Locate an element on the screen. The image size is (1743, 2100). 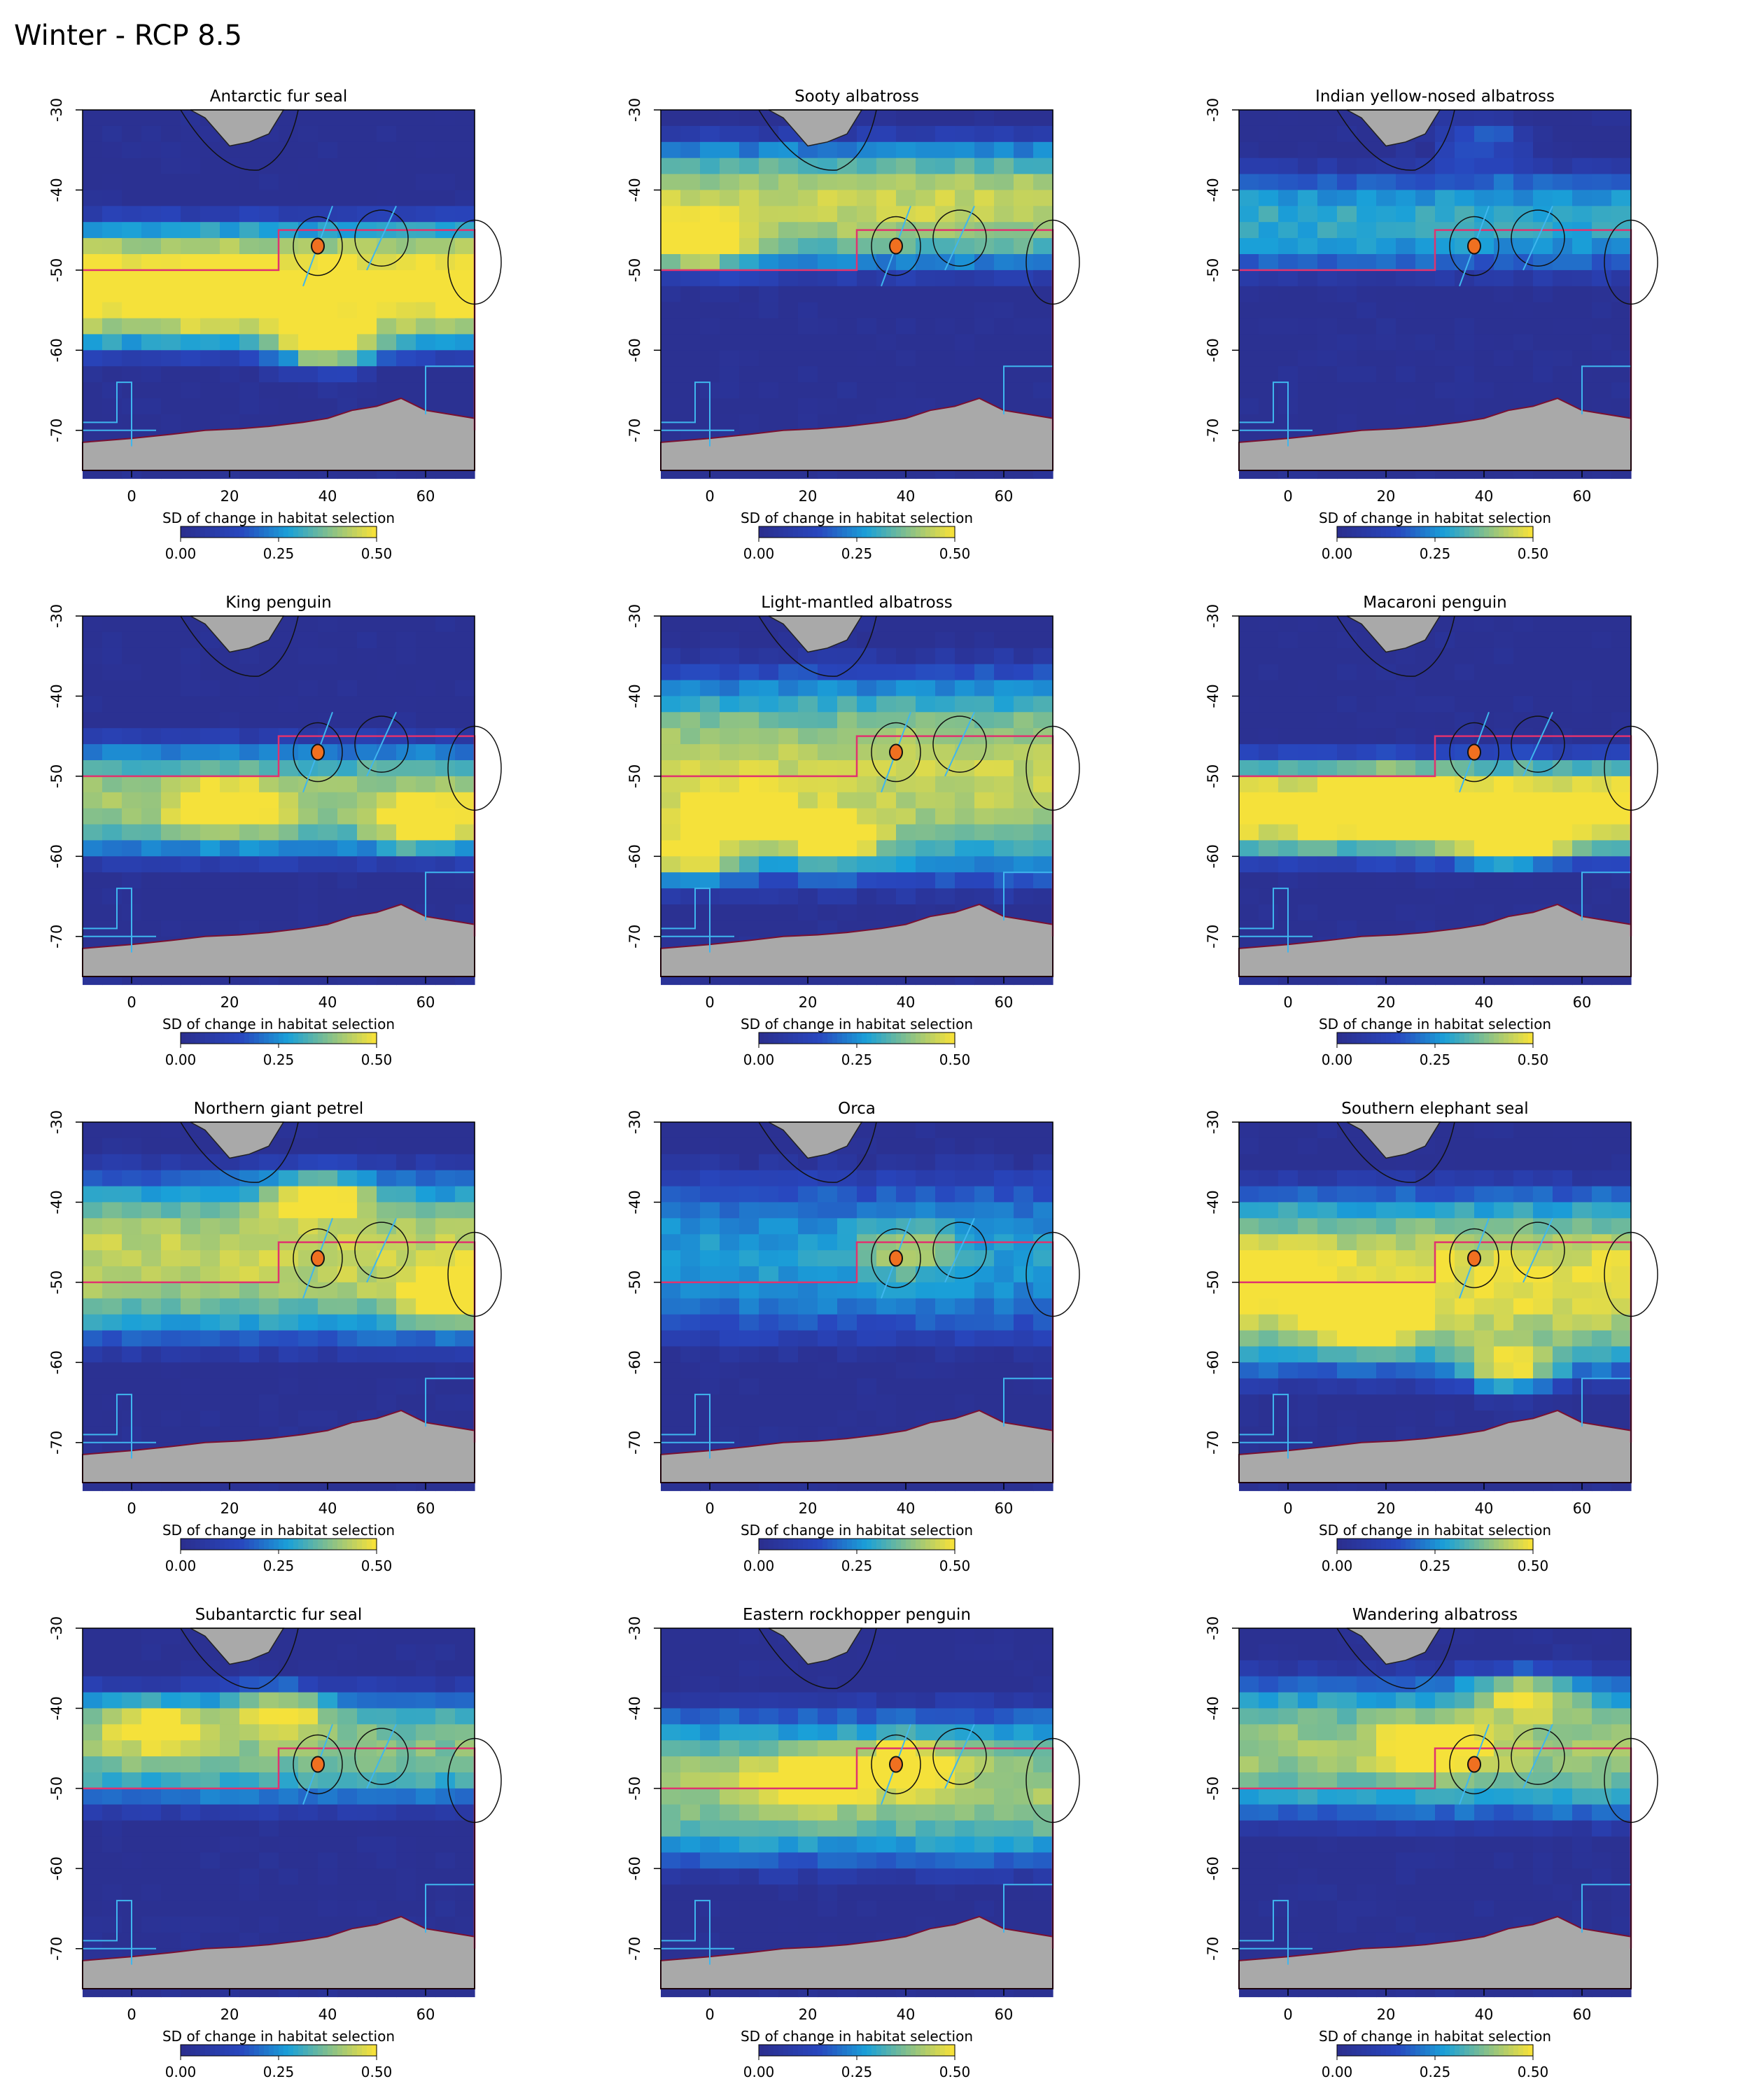
x-tick-label: 60 is located at coordinates (425, 1002).